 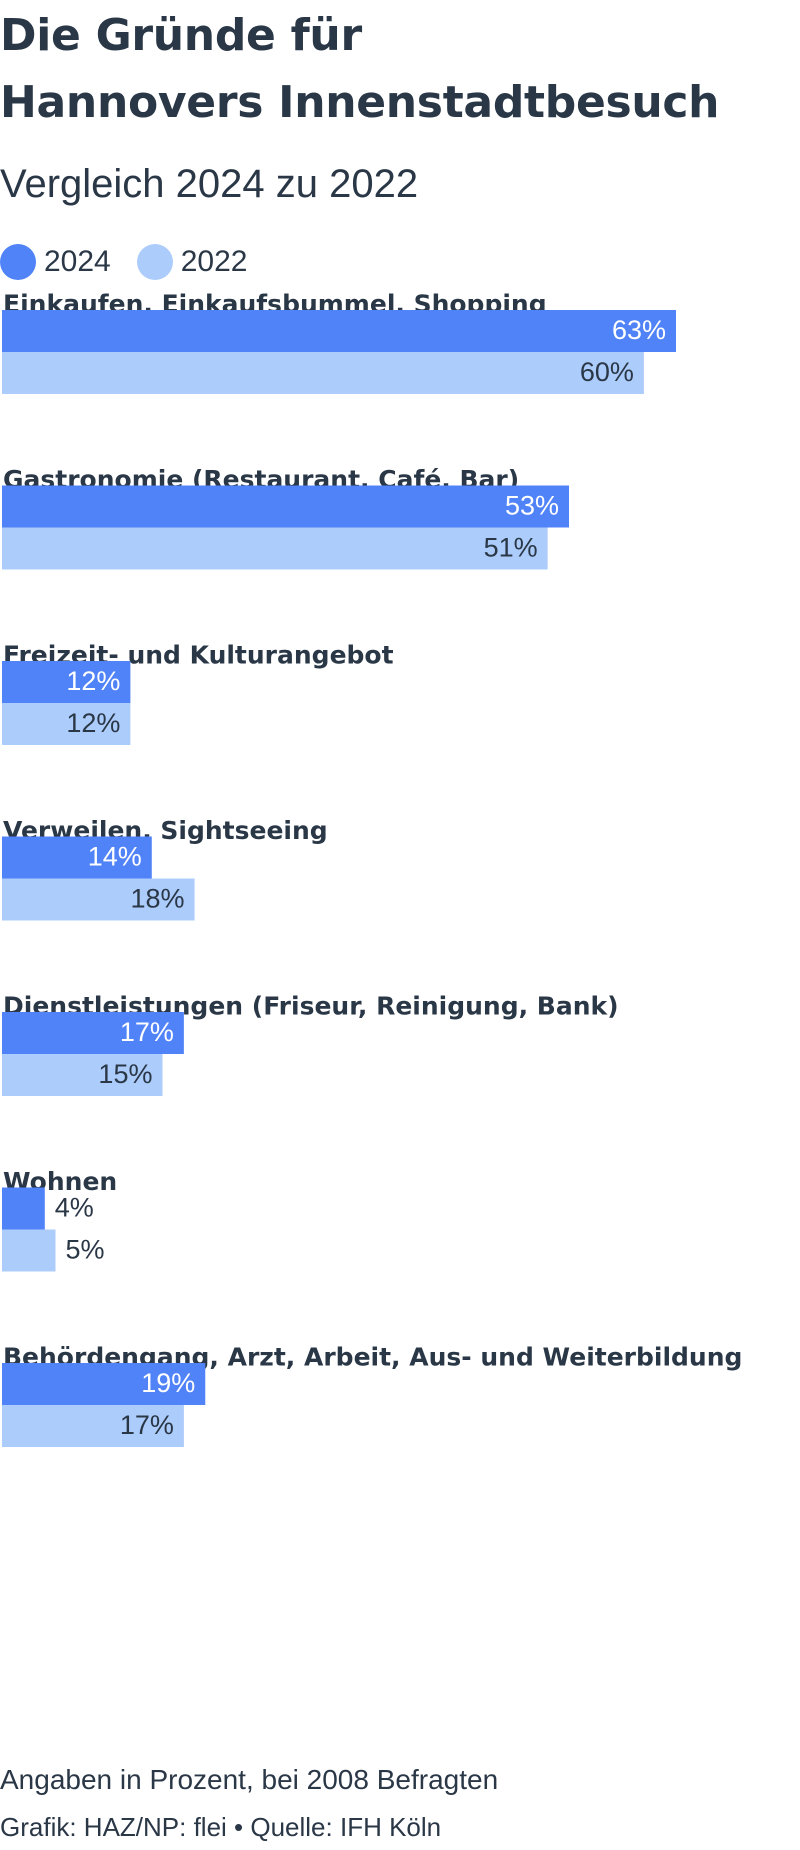 I want to click on chart-title-line-2: Hannovers Innenstadtbesuch, so click(x=360, y=102).